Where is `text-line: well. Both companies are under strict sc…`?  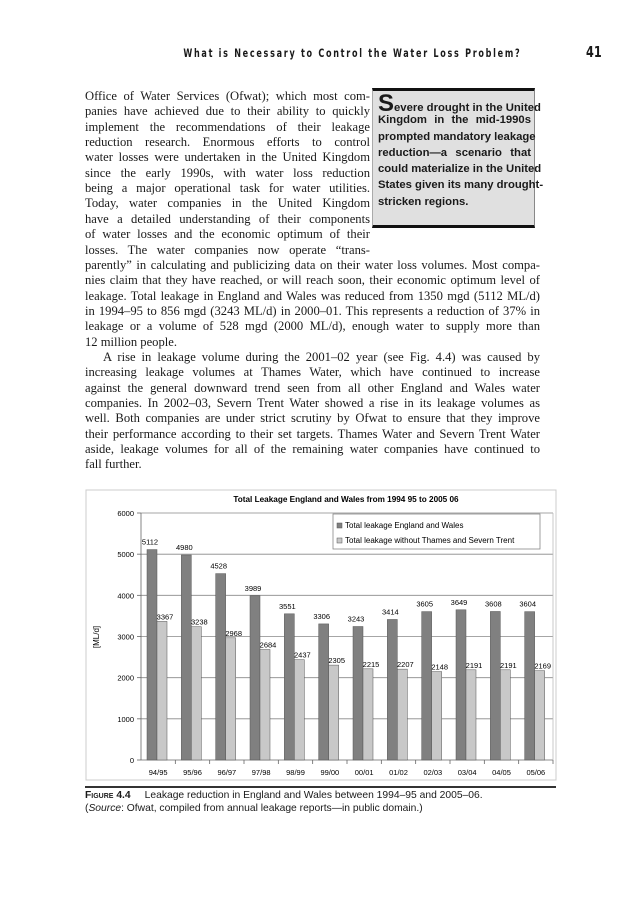
text-line: well. Both companies are under strict sc… is located at coordinates (312, 418).